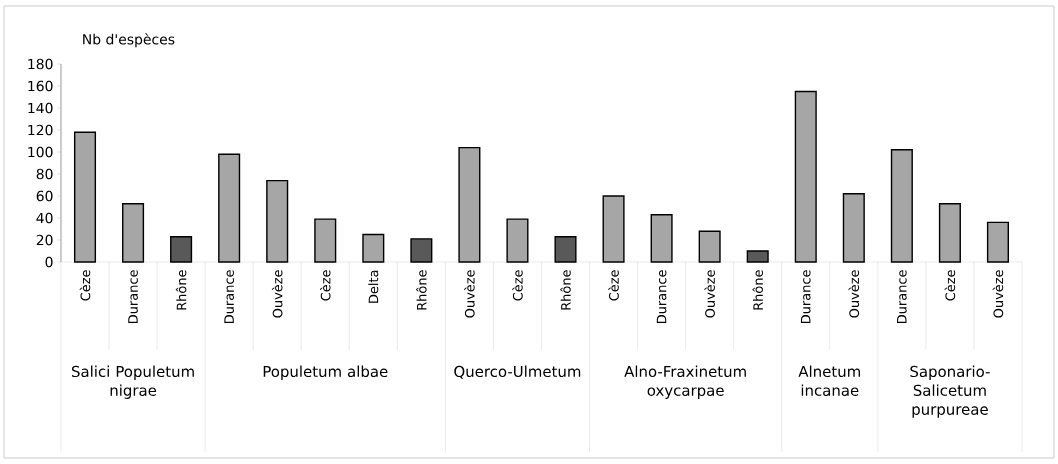  I want to click on text: Populetum albae, so click(325, 372).